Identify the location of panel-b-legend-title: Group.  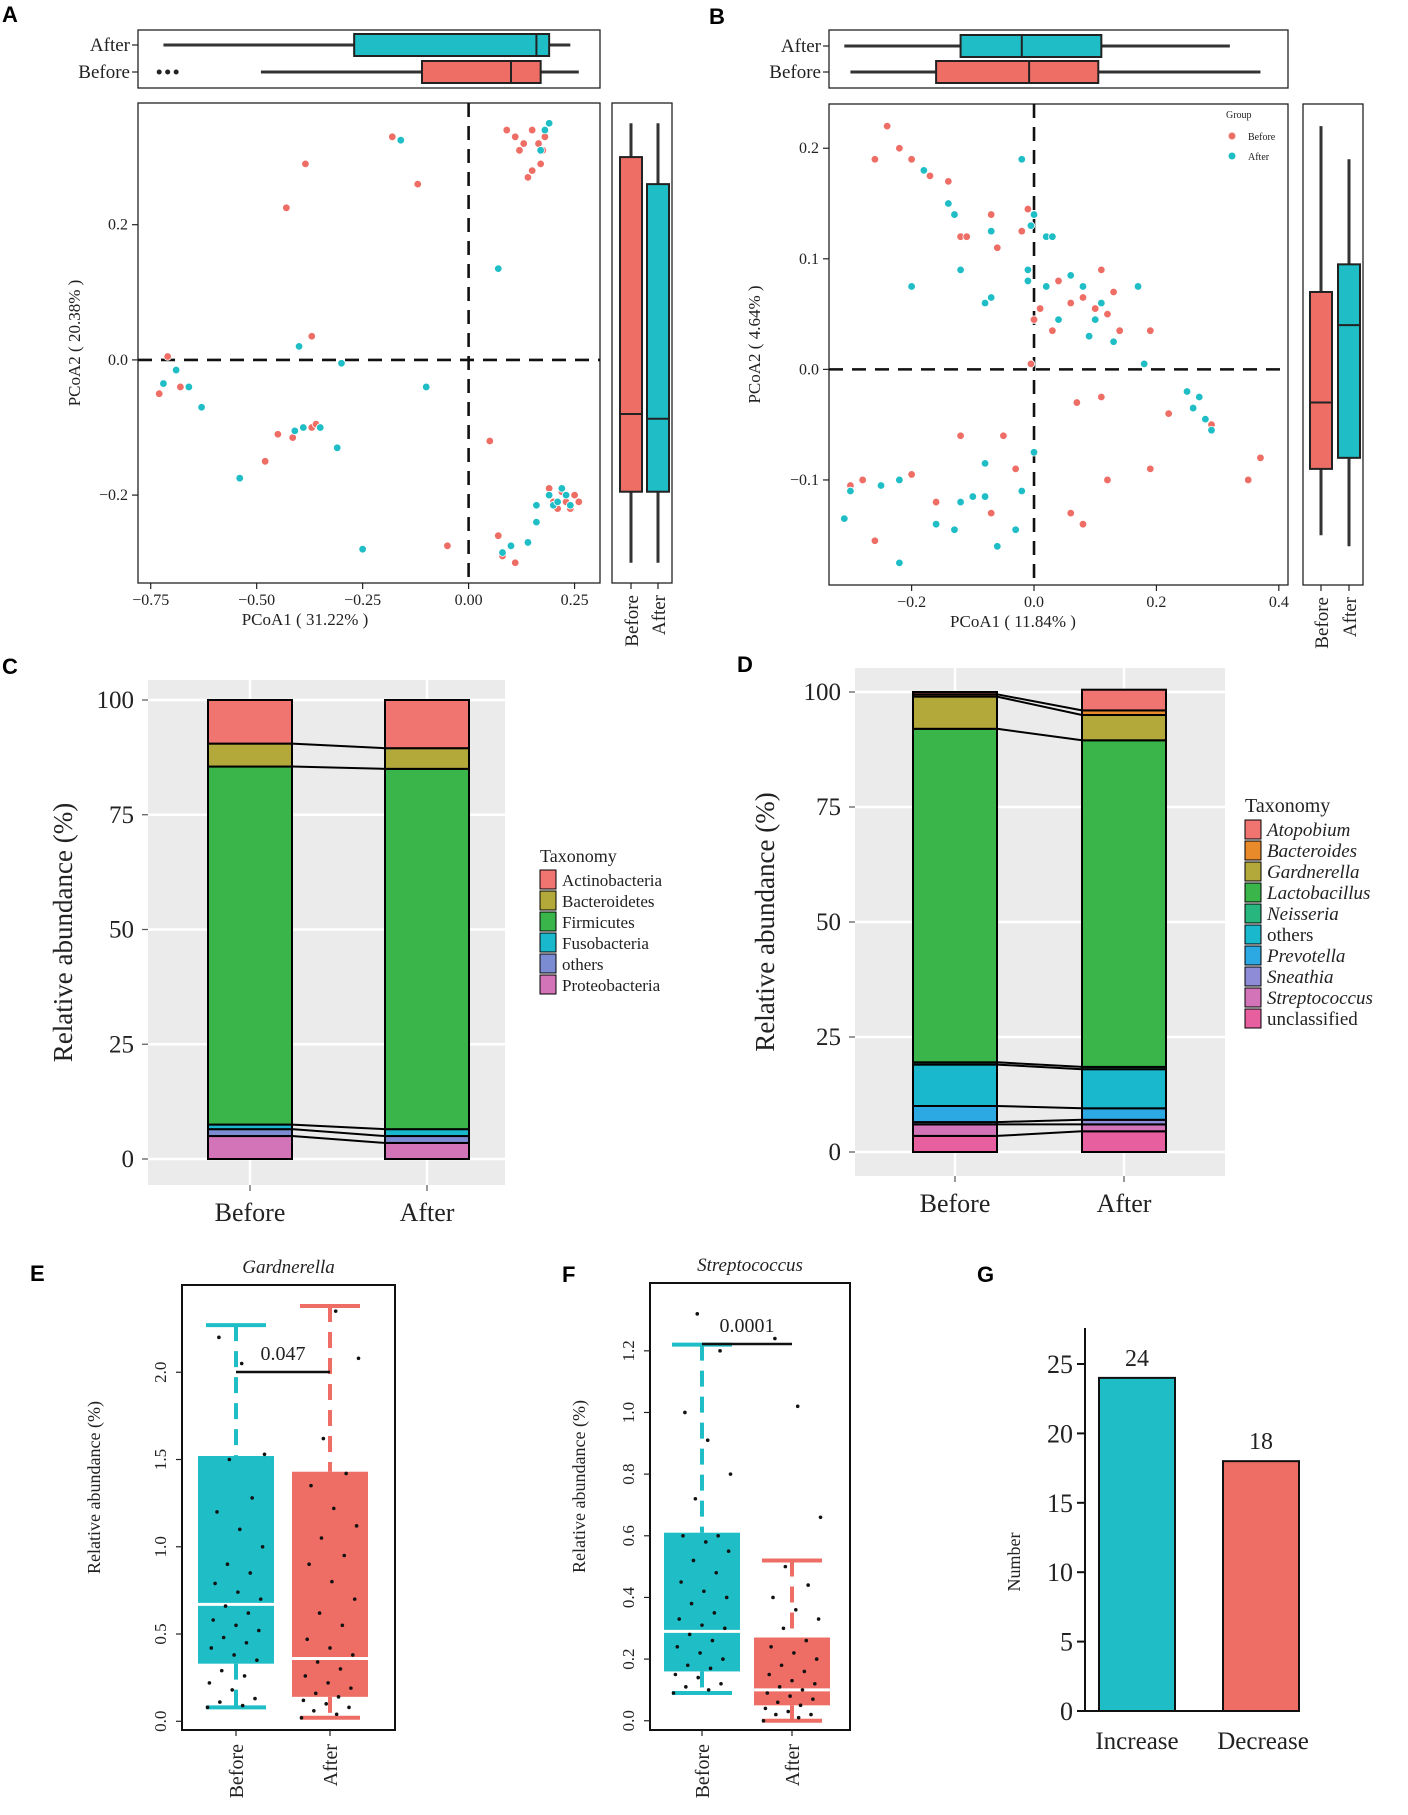
(1239, 115).